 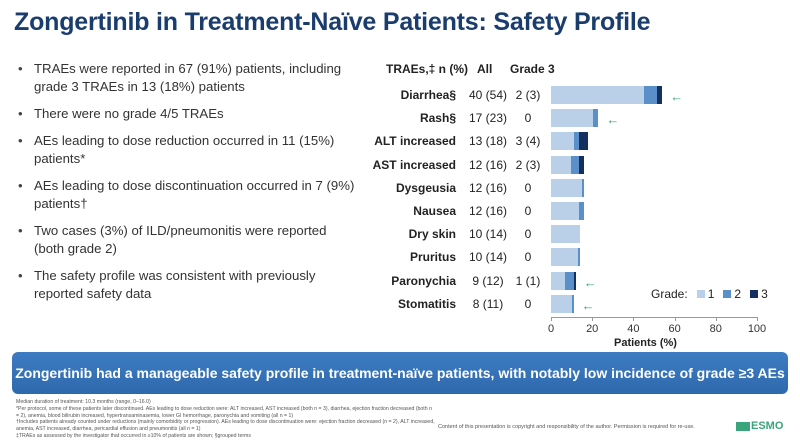 I want to click on x-tick-label: 40, so click(x=633, y=329).